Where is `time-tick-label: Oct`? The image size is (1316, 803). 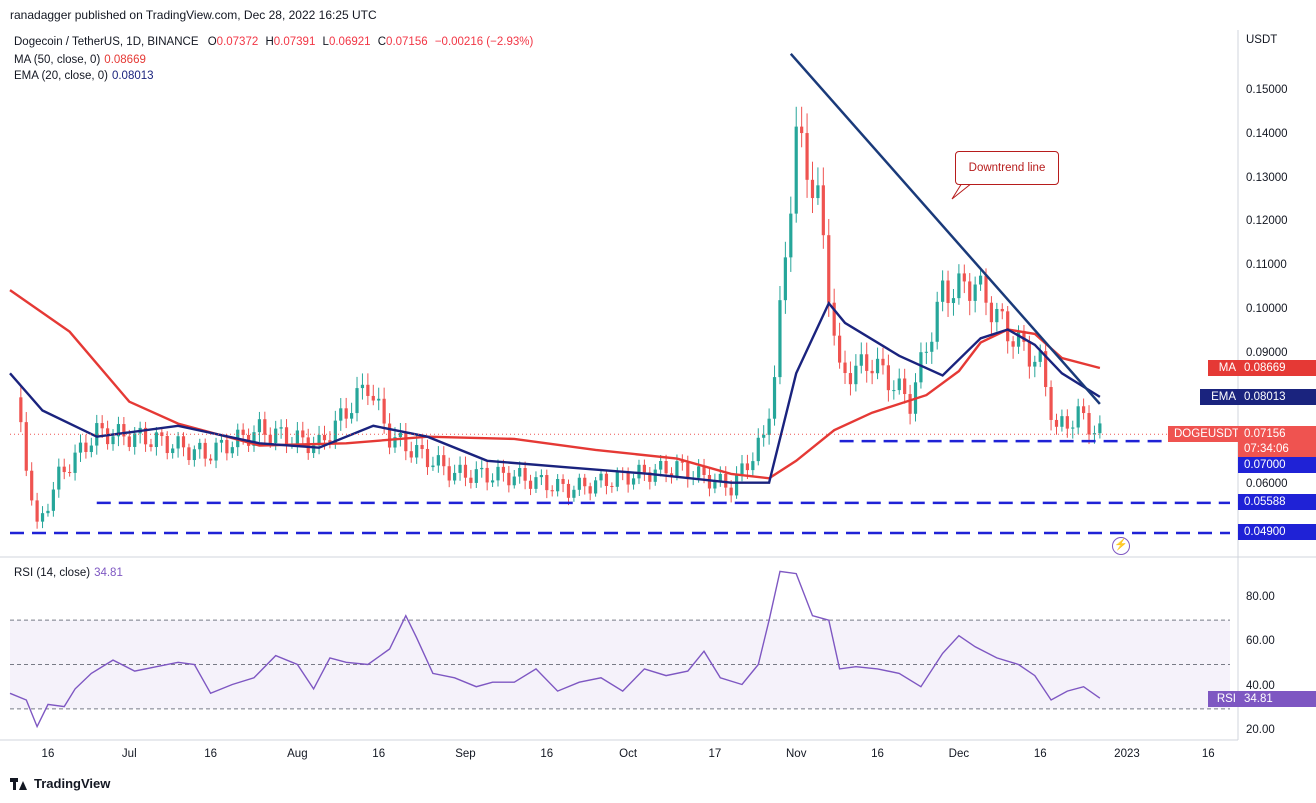 time-tick-label: Oct is located at coordinates (628, 754).